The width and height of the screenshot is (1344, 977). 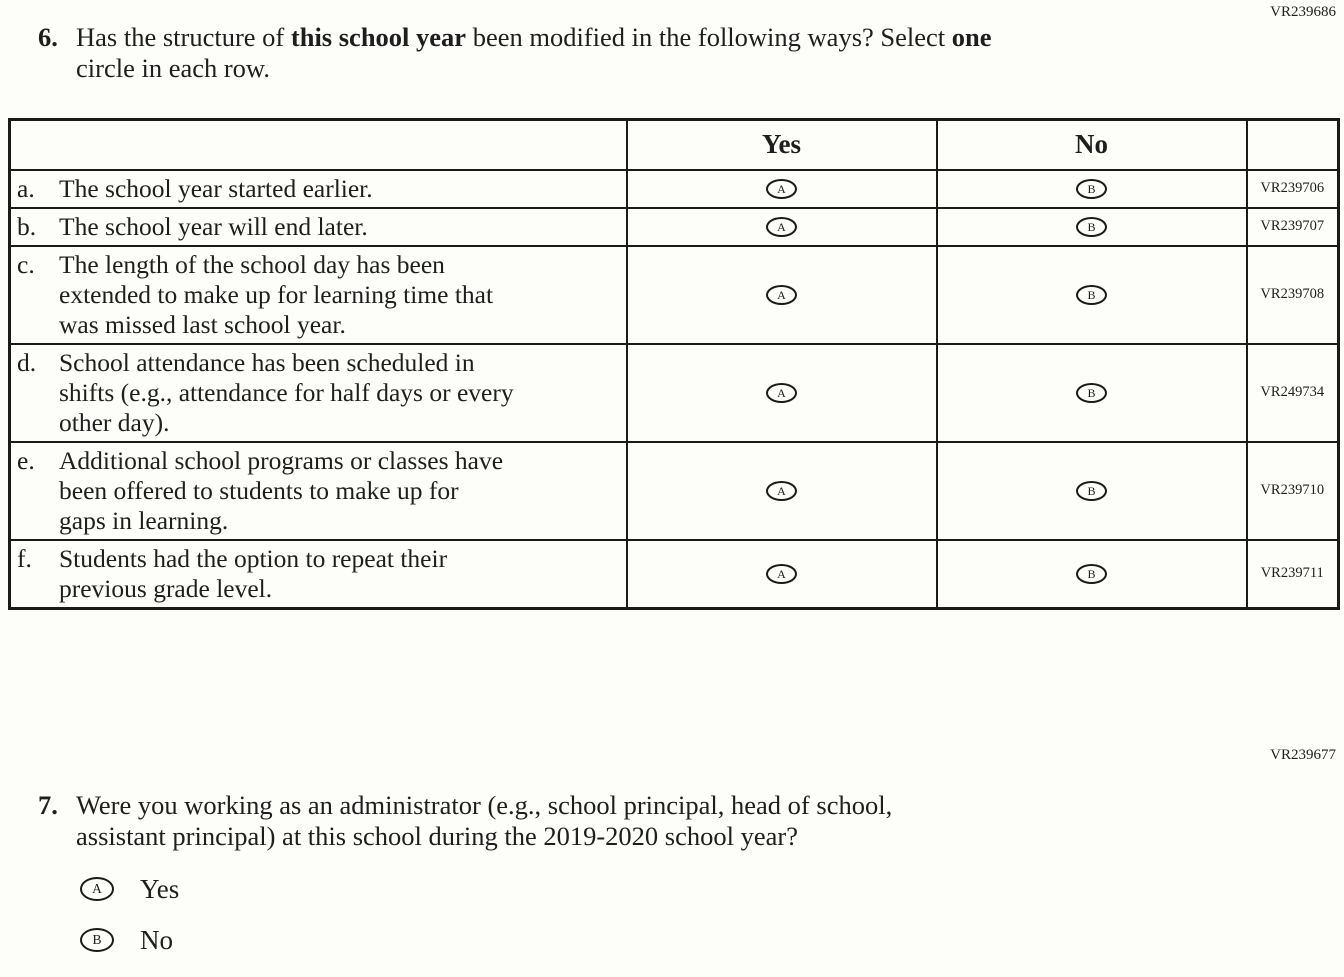 What do you see at coordinates (27, 362) in the screenshot?
I see `row-letter-d: d.` at bounding box center [27, 362].